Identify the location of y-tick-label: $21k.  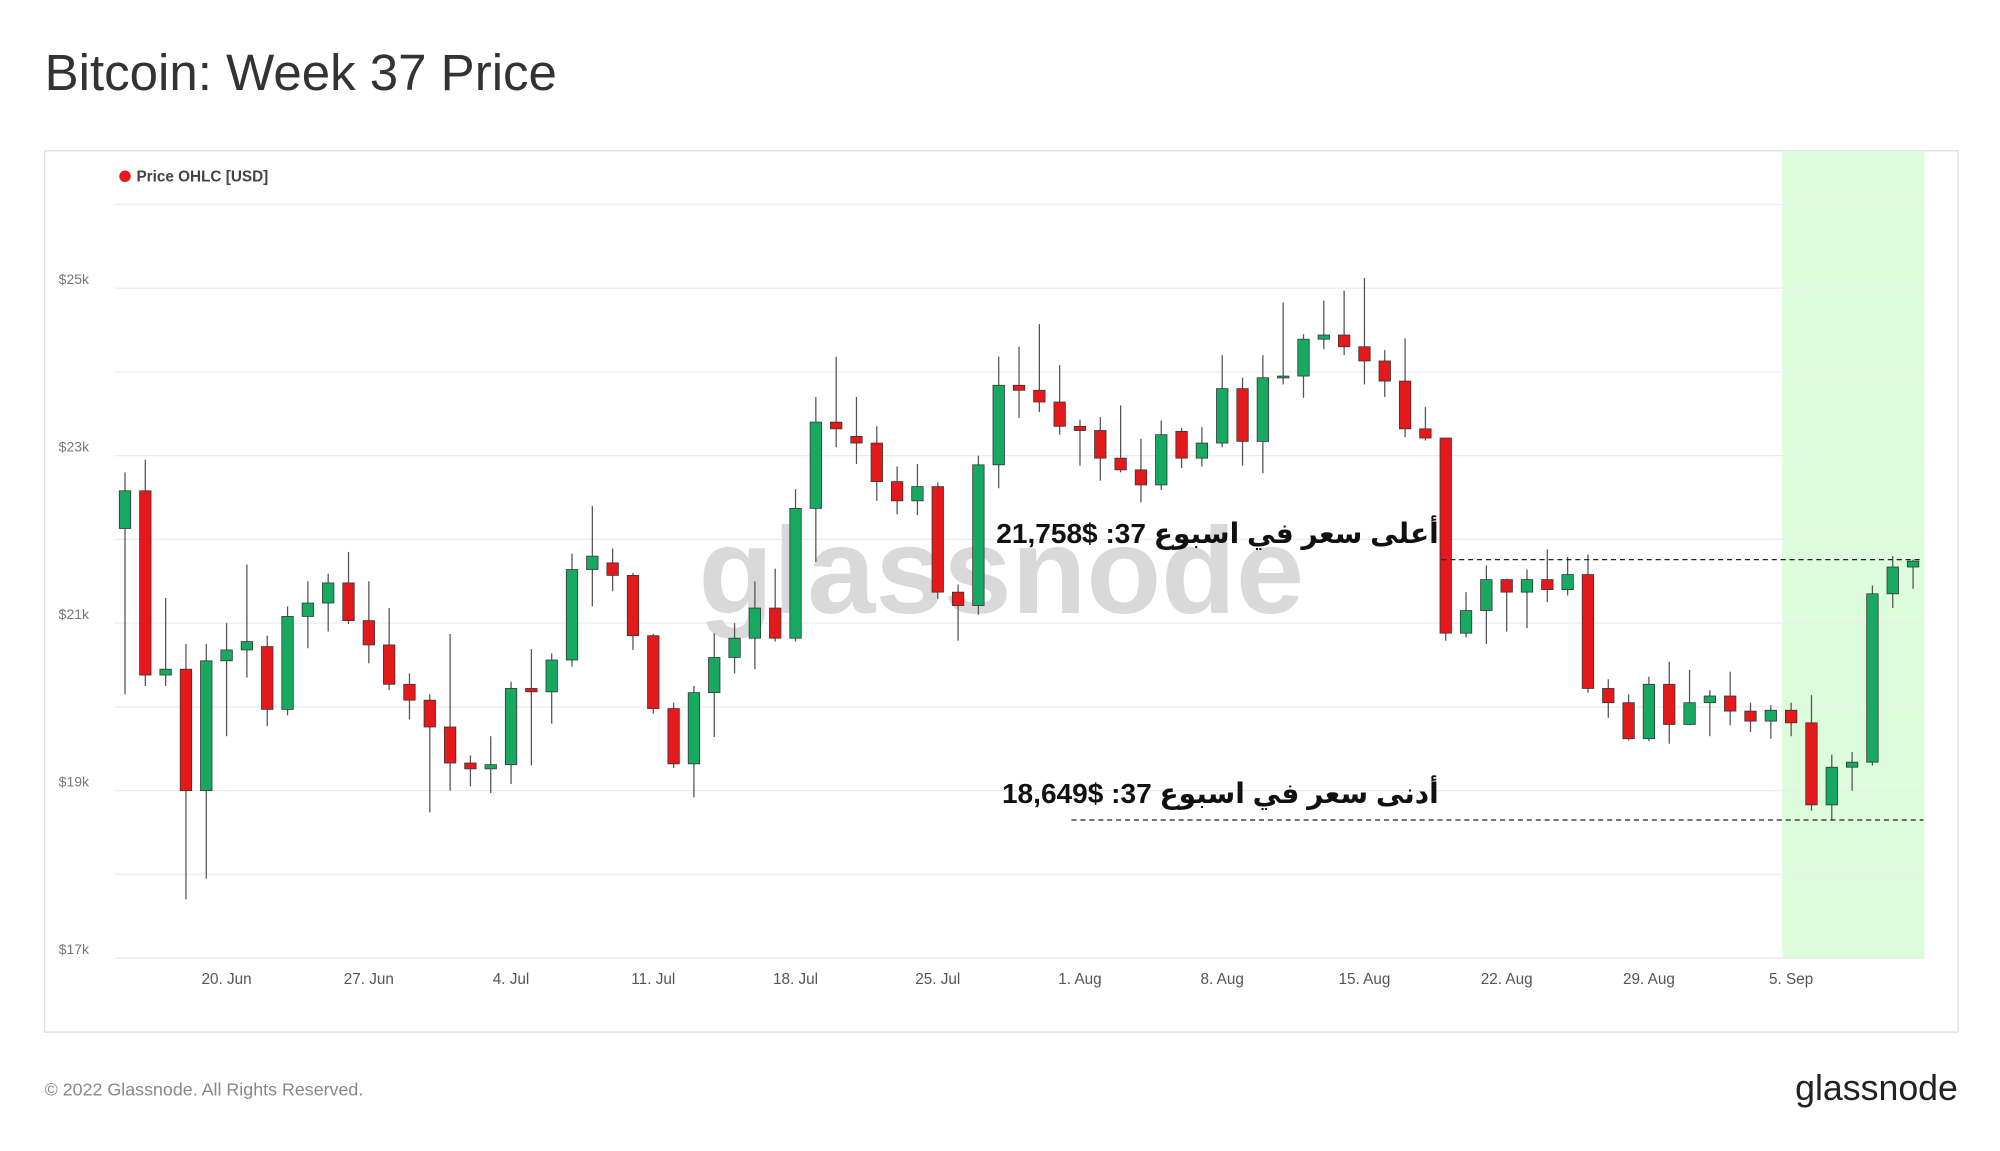
(74, 614).